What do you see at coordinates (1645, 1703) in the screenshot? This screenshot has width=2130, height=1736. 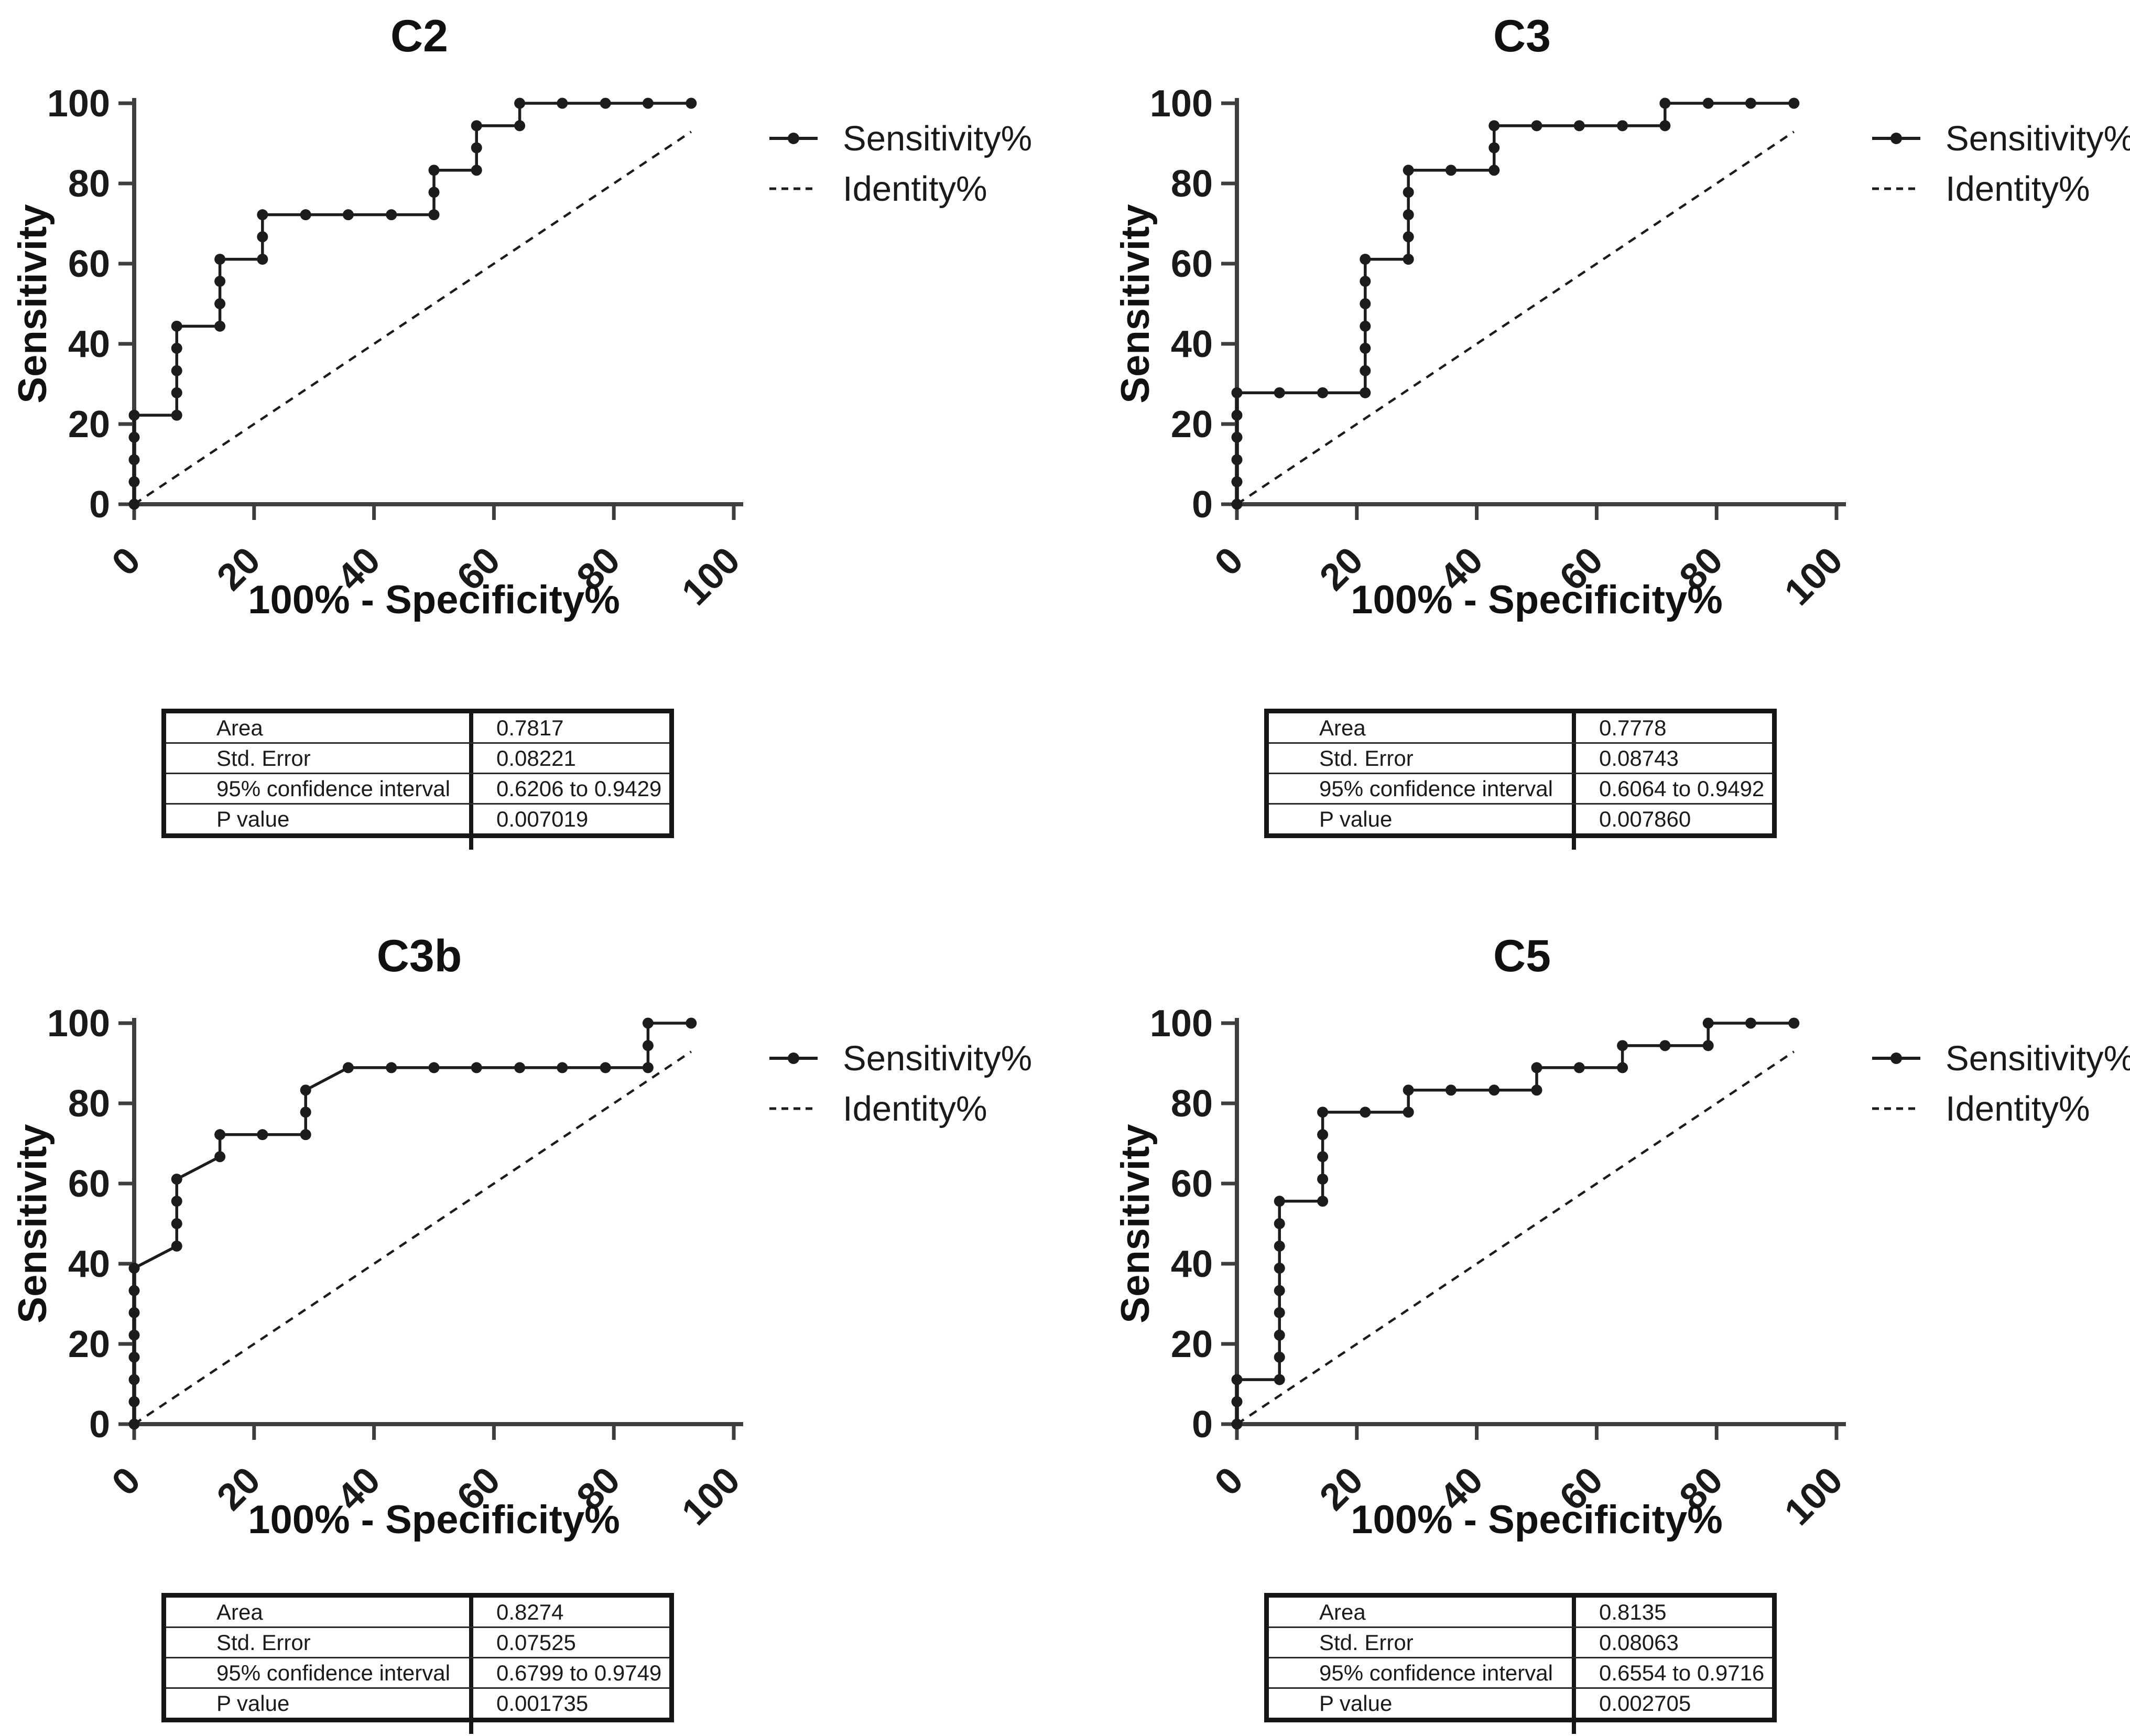 I see `stat-value: 0.002705` at bounding box center [1645, 1703].